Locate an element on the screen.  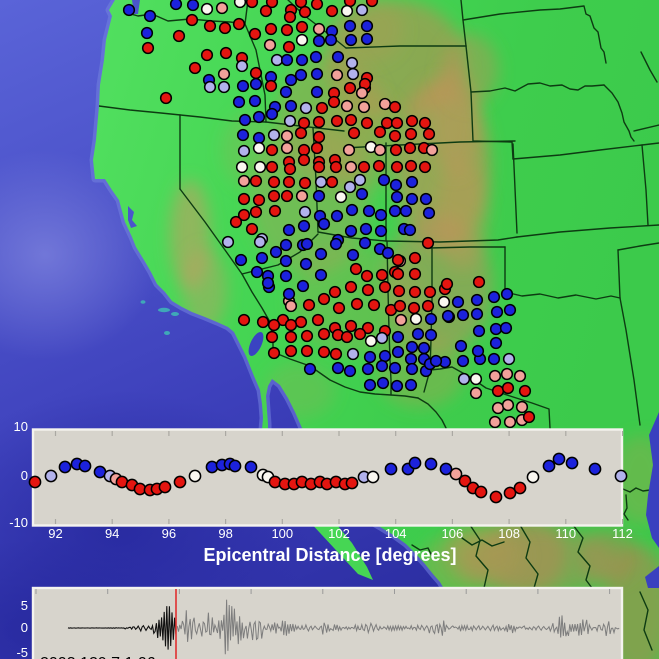
svg-text: 5 is located at coordinates (24, 605).